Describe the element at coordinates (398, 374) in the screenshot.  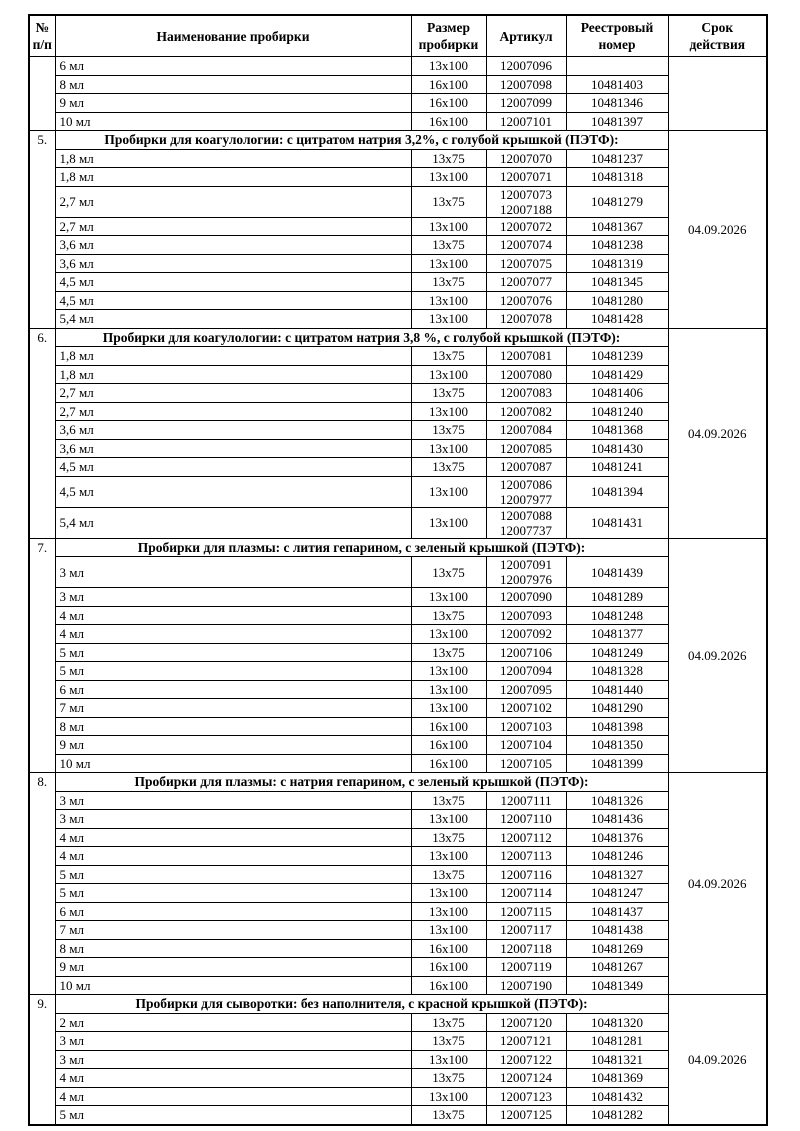
I see `table-row: 1,8 мл 13x100 12007080 10481429` at that location.